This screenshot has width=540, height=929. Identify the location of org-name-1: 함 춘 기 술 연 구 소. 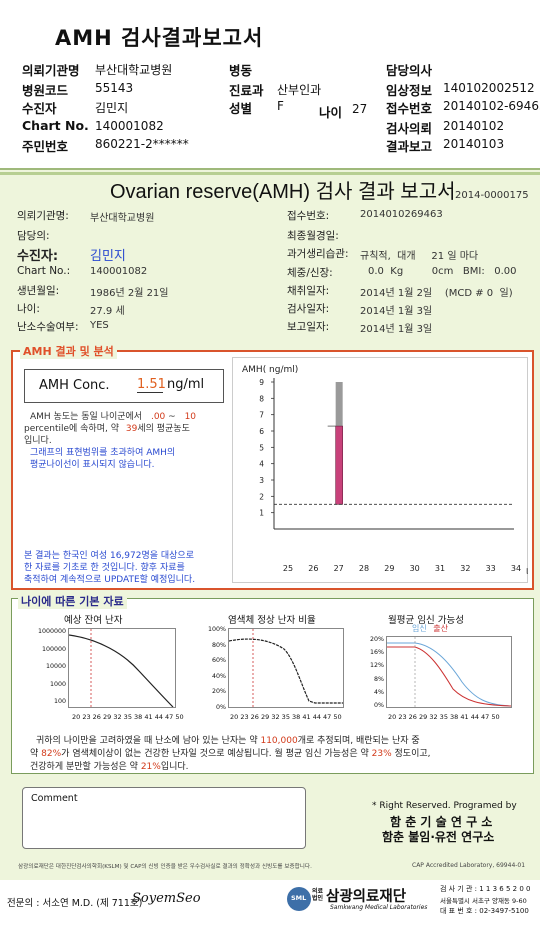
(441, 822).